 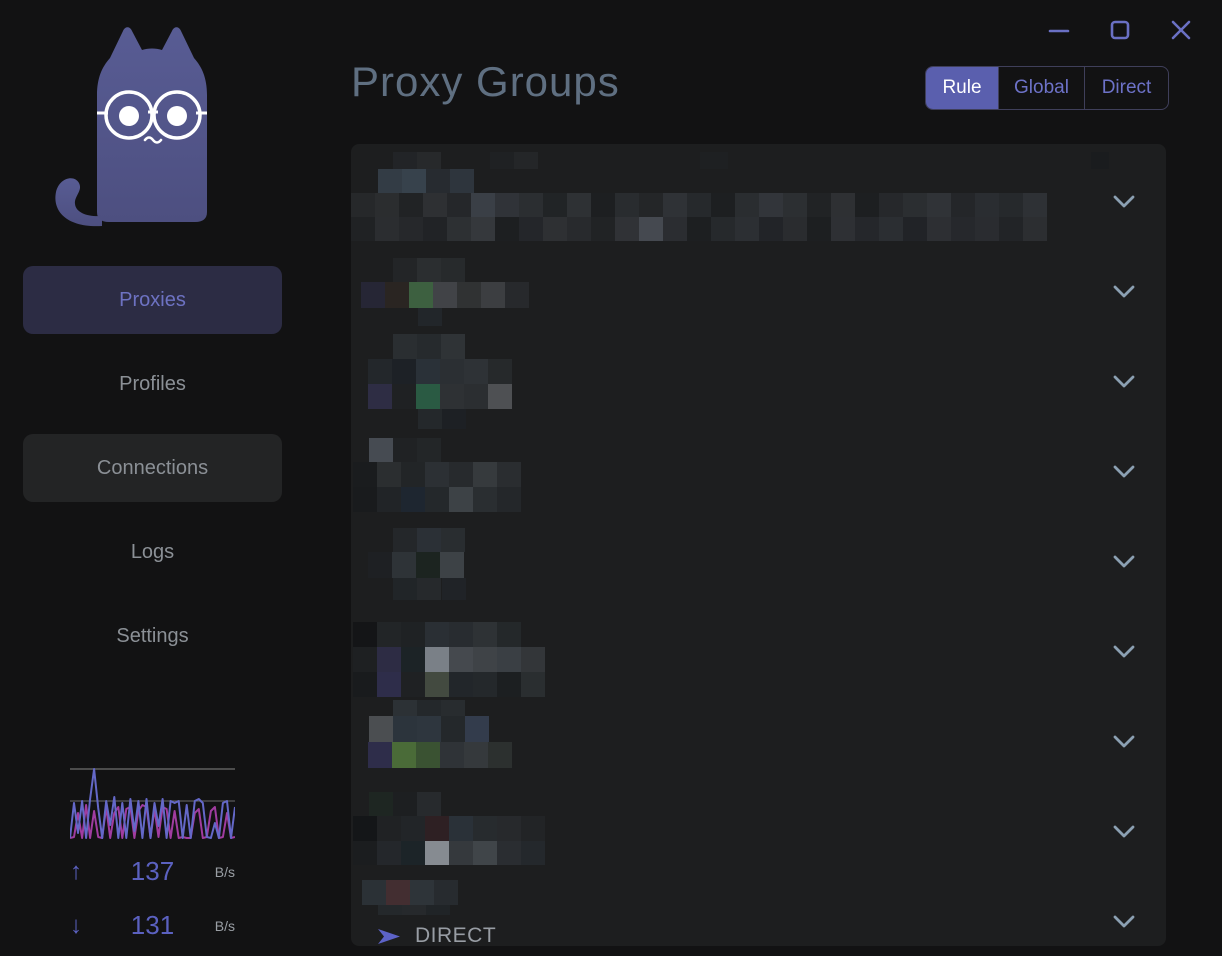 What do you see at coordinates (485, 81) in the screenshot?
I see `page-title: Proxy Groups` at bounding box center [485, 81].